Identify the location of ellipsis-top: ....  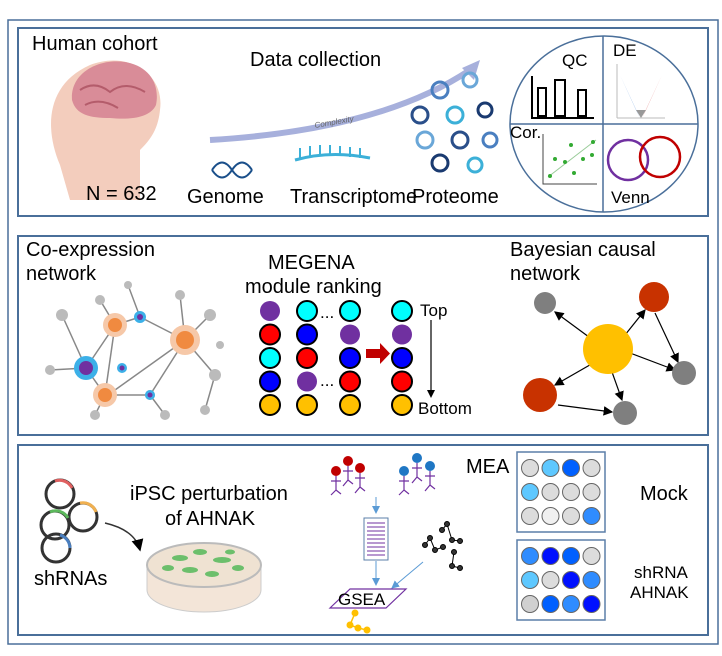
(327, 312).